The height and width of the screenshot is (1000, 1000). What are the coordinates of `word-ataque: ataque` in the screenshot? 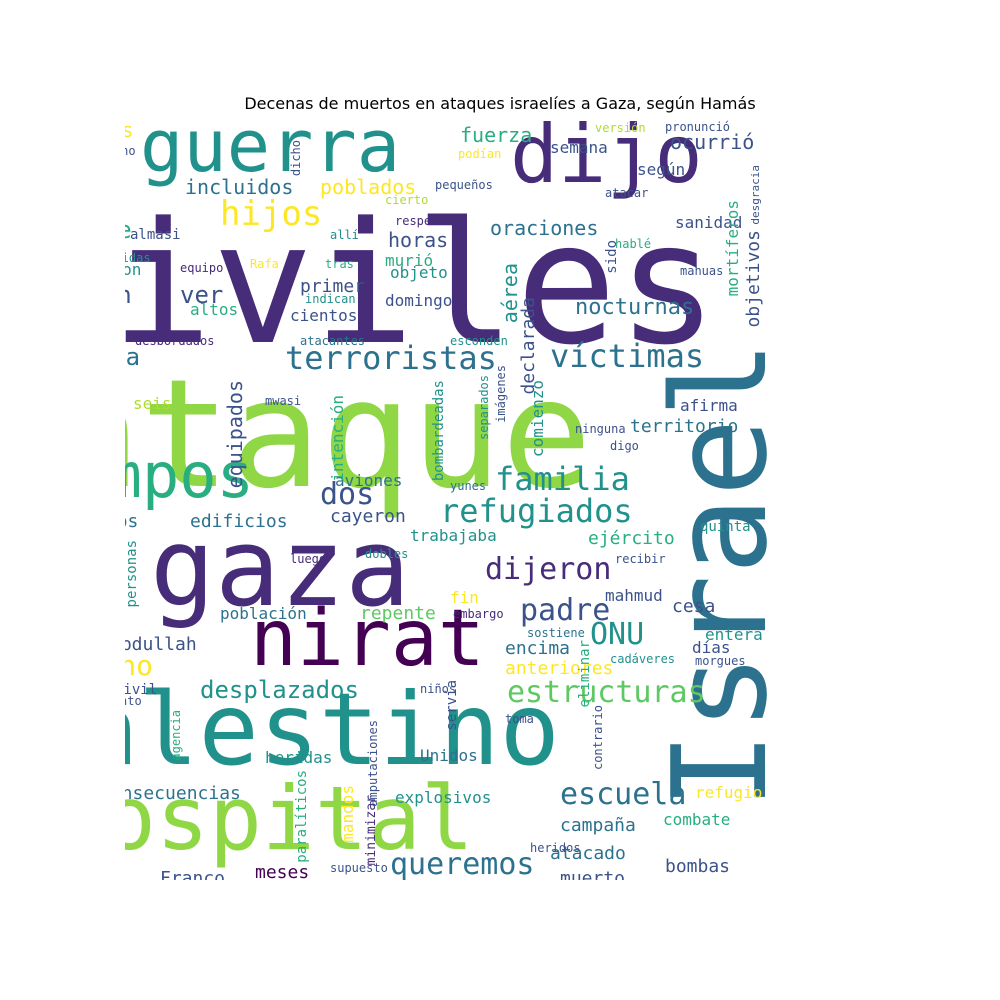 It's located at (358, 435).